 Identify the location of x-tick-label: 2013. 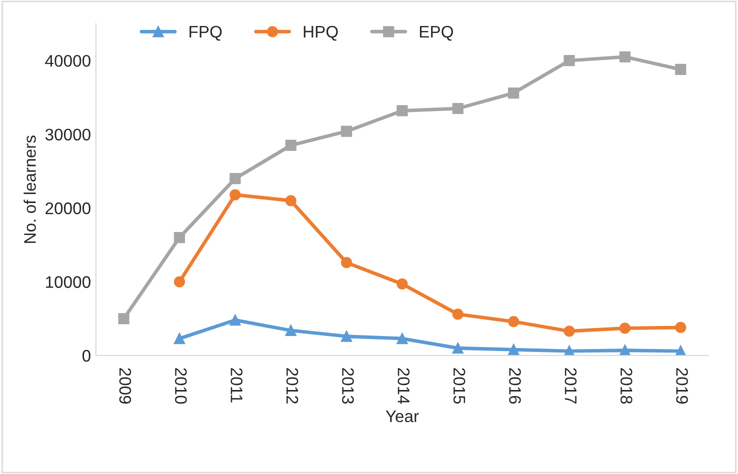
(348, 386).